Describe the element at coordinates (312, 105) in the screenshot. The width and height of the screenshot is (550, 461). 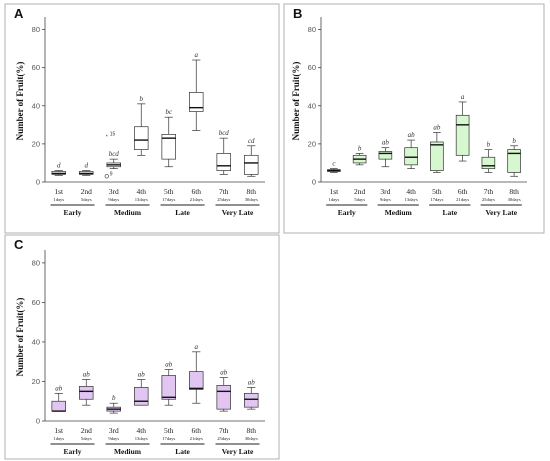
I see `y-tick-label: 40` at that location.